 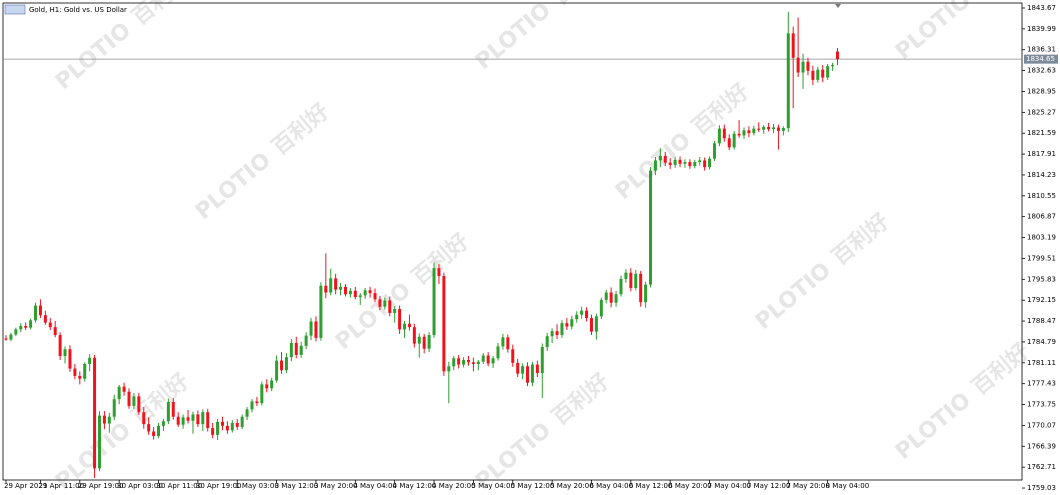 I want to click on y-tick-label: 1821.59, so click(x=1041, y=133).